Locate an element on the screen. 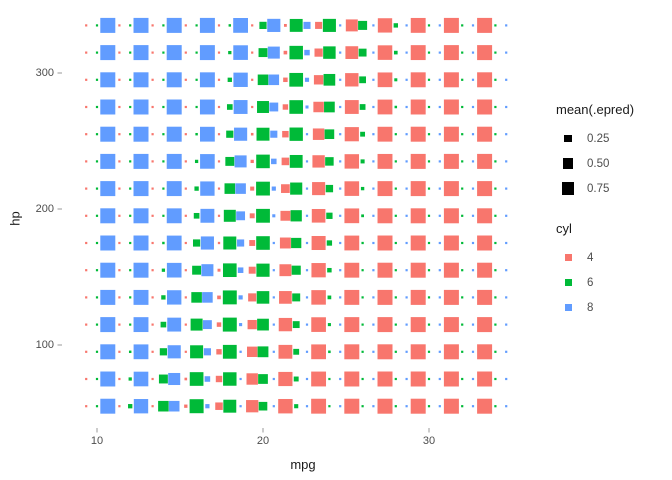 The width and height of the screenshot is (672, 480). color-legend-item: 8 is located at coordinates (612, 307).